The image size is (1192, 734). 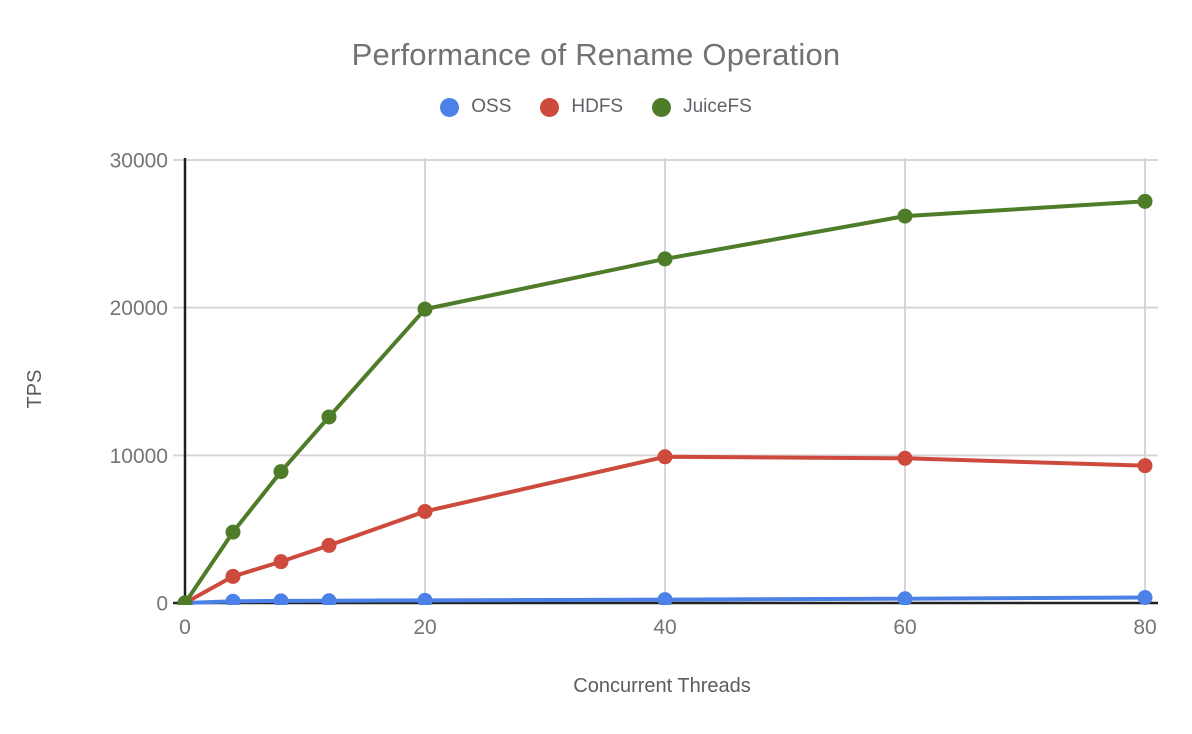 What do you see at coordinates (139, 161) in the screenshot?
I see `y-tick-label-30000: 30000` at bounding box center [139, 161].